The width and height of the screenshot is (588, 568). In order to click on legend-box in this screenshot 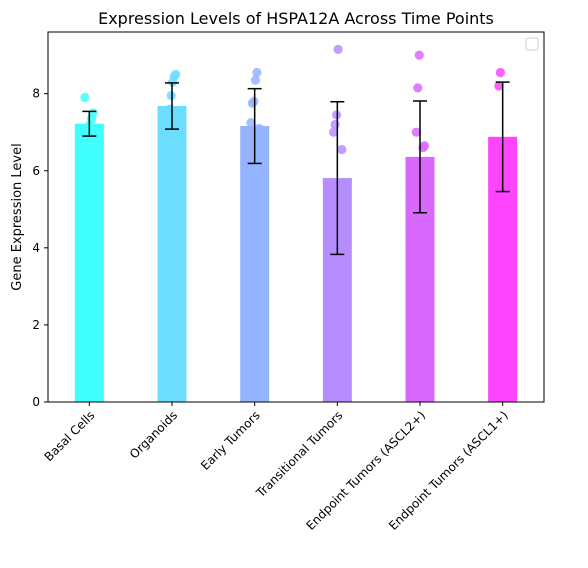, I will do `click(532, 44)`.